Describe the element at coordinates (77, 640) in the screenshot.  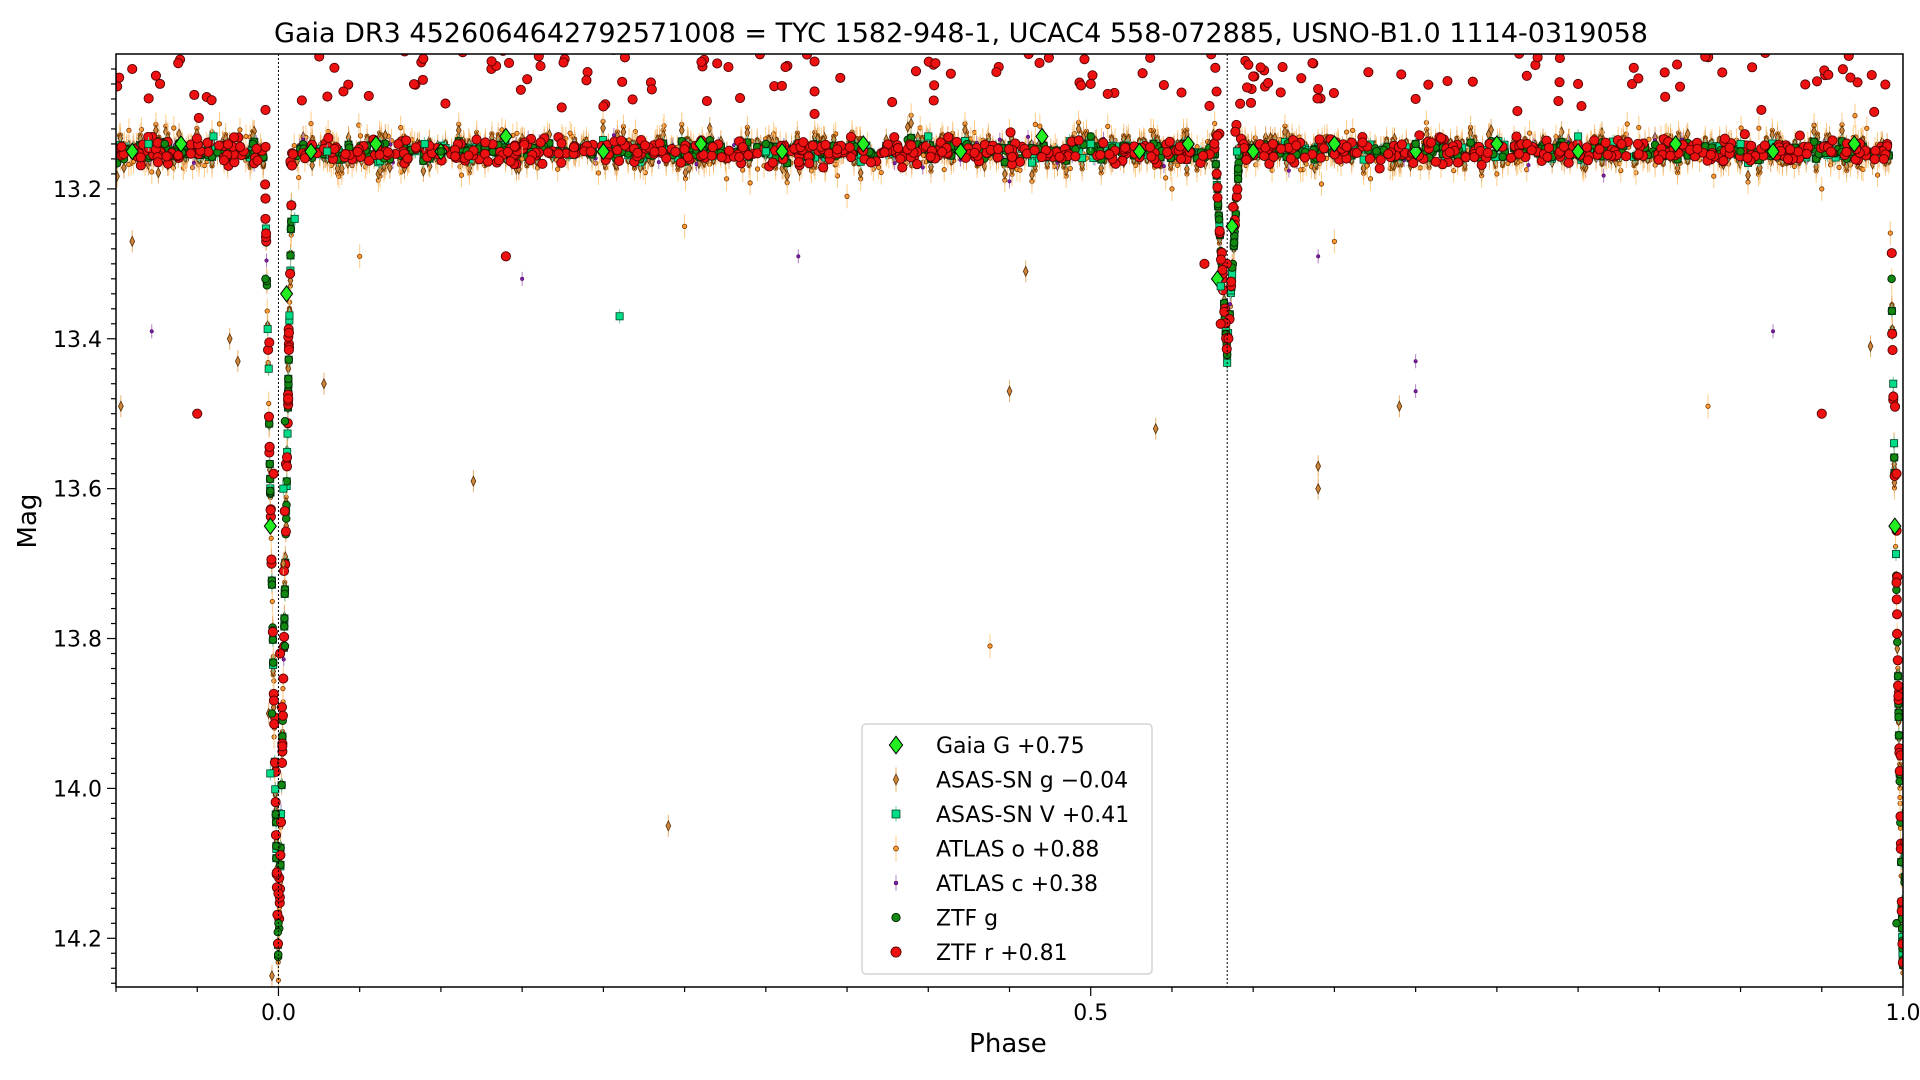
I see `y-tick-label-3: 13.8` at that location.